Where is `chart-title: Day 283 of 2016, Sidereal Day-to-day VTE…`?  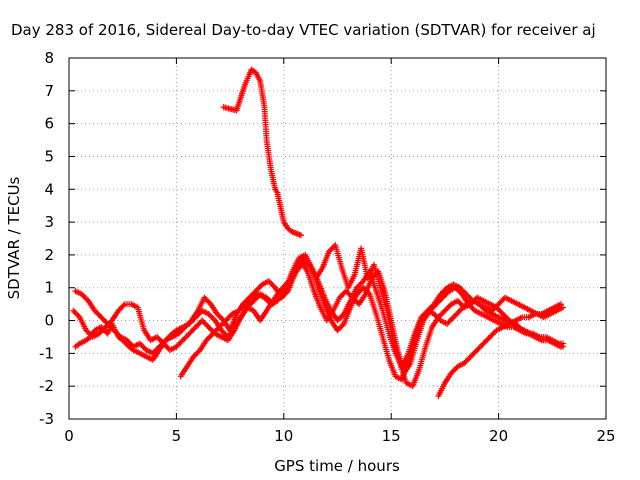
chart-title: Day 283 of 2016, Sidereal Day-to-day VTE… is located at coordinates (303, 30).